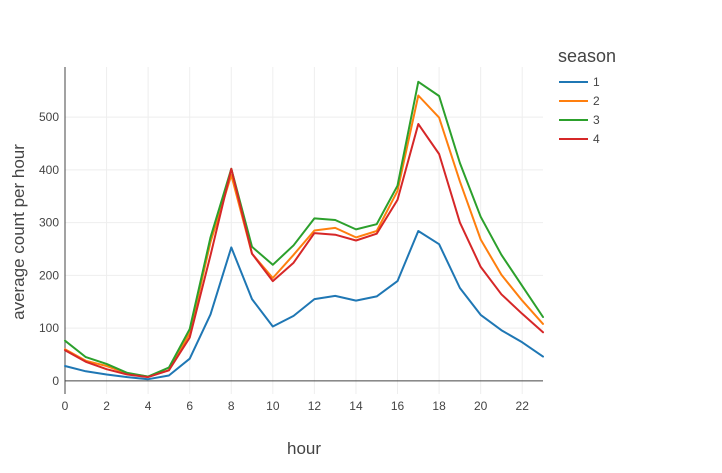  Describe the element at coordinates (439, 406) in the screenshot. I see `x-tick-label: 18` at that location.